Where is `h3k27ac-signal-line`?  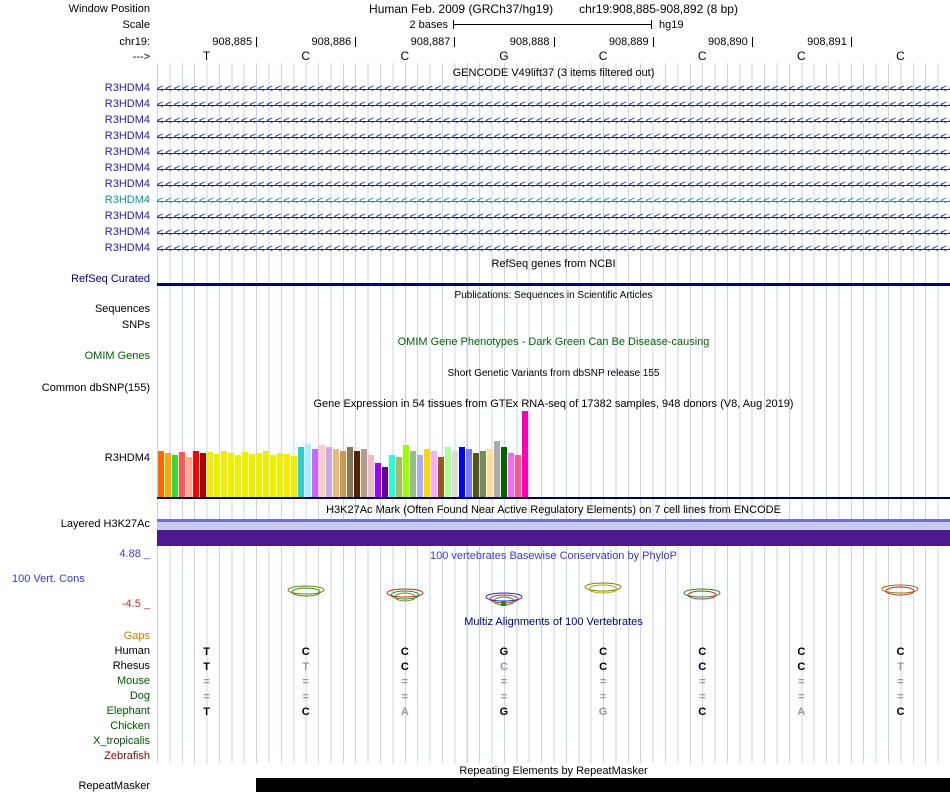 h3k27ac-signal-line is located at coordinates (553, 520).